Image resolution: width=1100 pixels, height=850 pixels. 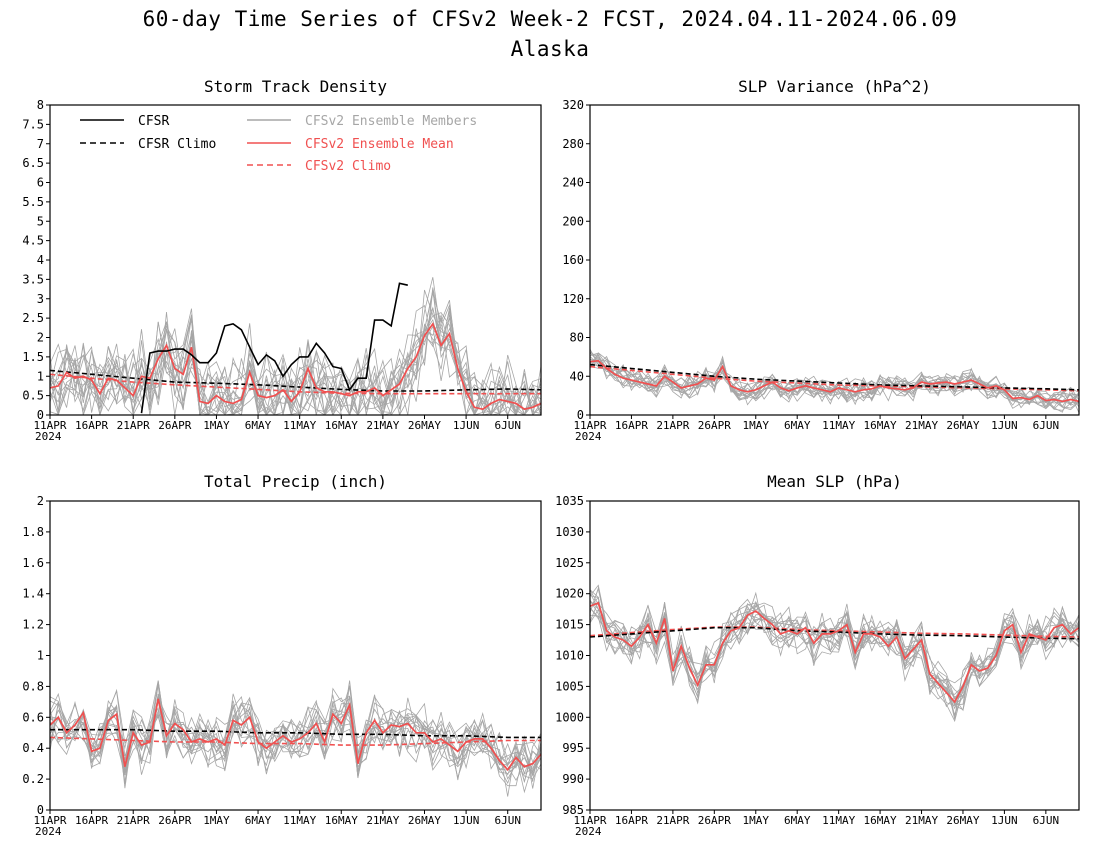 What do you see at coordinates (391, 121) in the screenshot?
I see `legend-label: CFSv2 Ensemble Members` at bounding box center [391, 121].